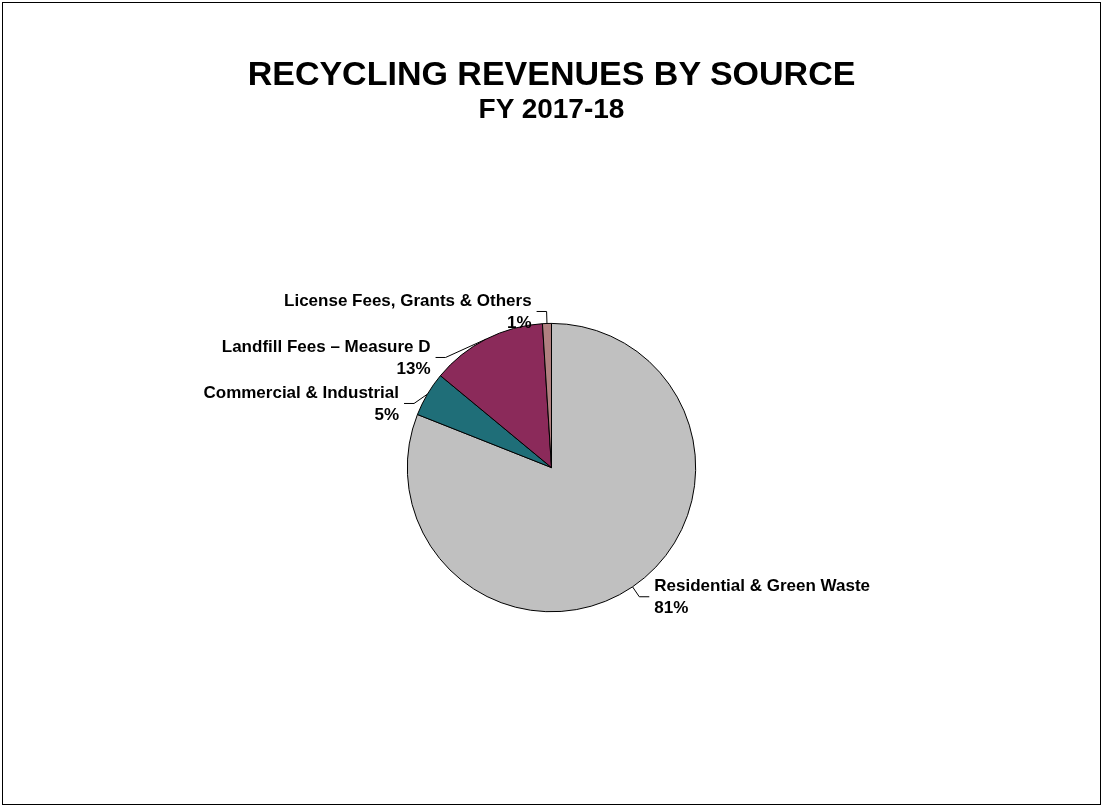  I want to click on data-label: 81%, so click(671, 608).